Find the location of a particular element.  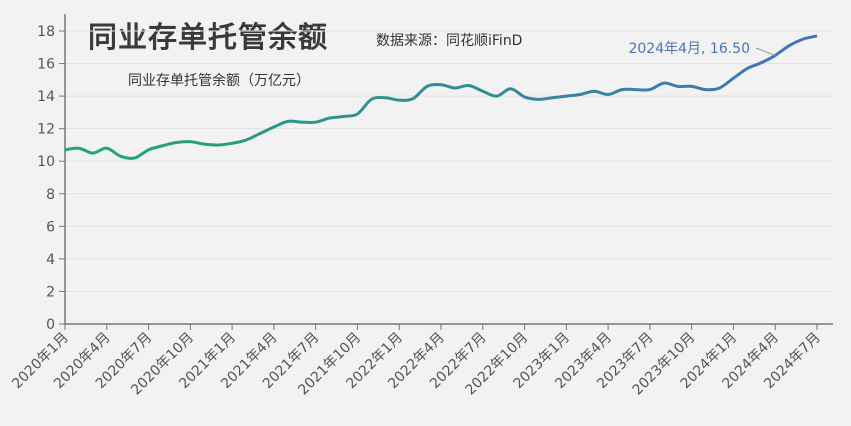

chart-title: 同业存单托管余额 is located at coordinates (208, 37).